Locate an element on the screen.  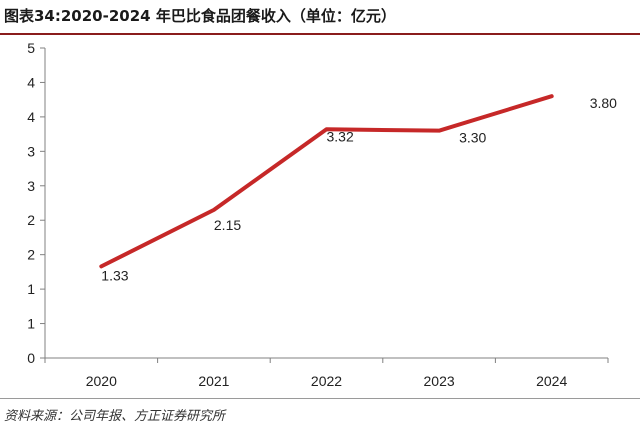
y-axis-ticks: 0 1 1 2 2 3 3 4 4 5 is located at coordinates (36, 203).